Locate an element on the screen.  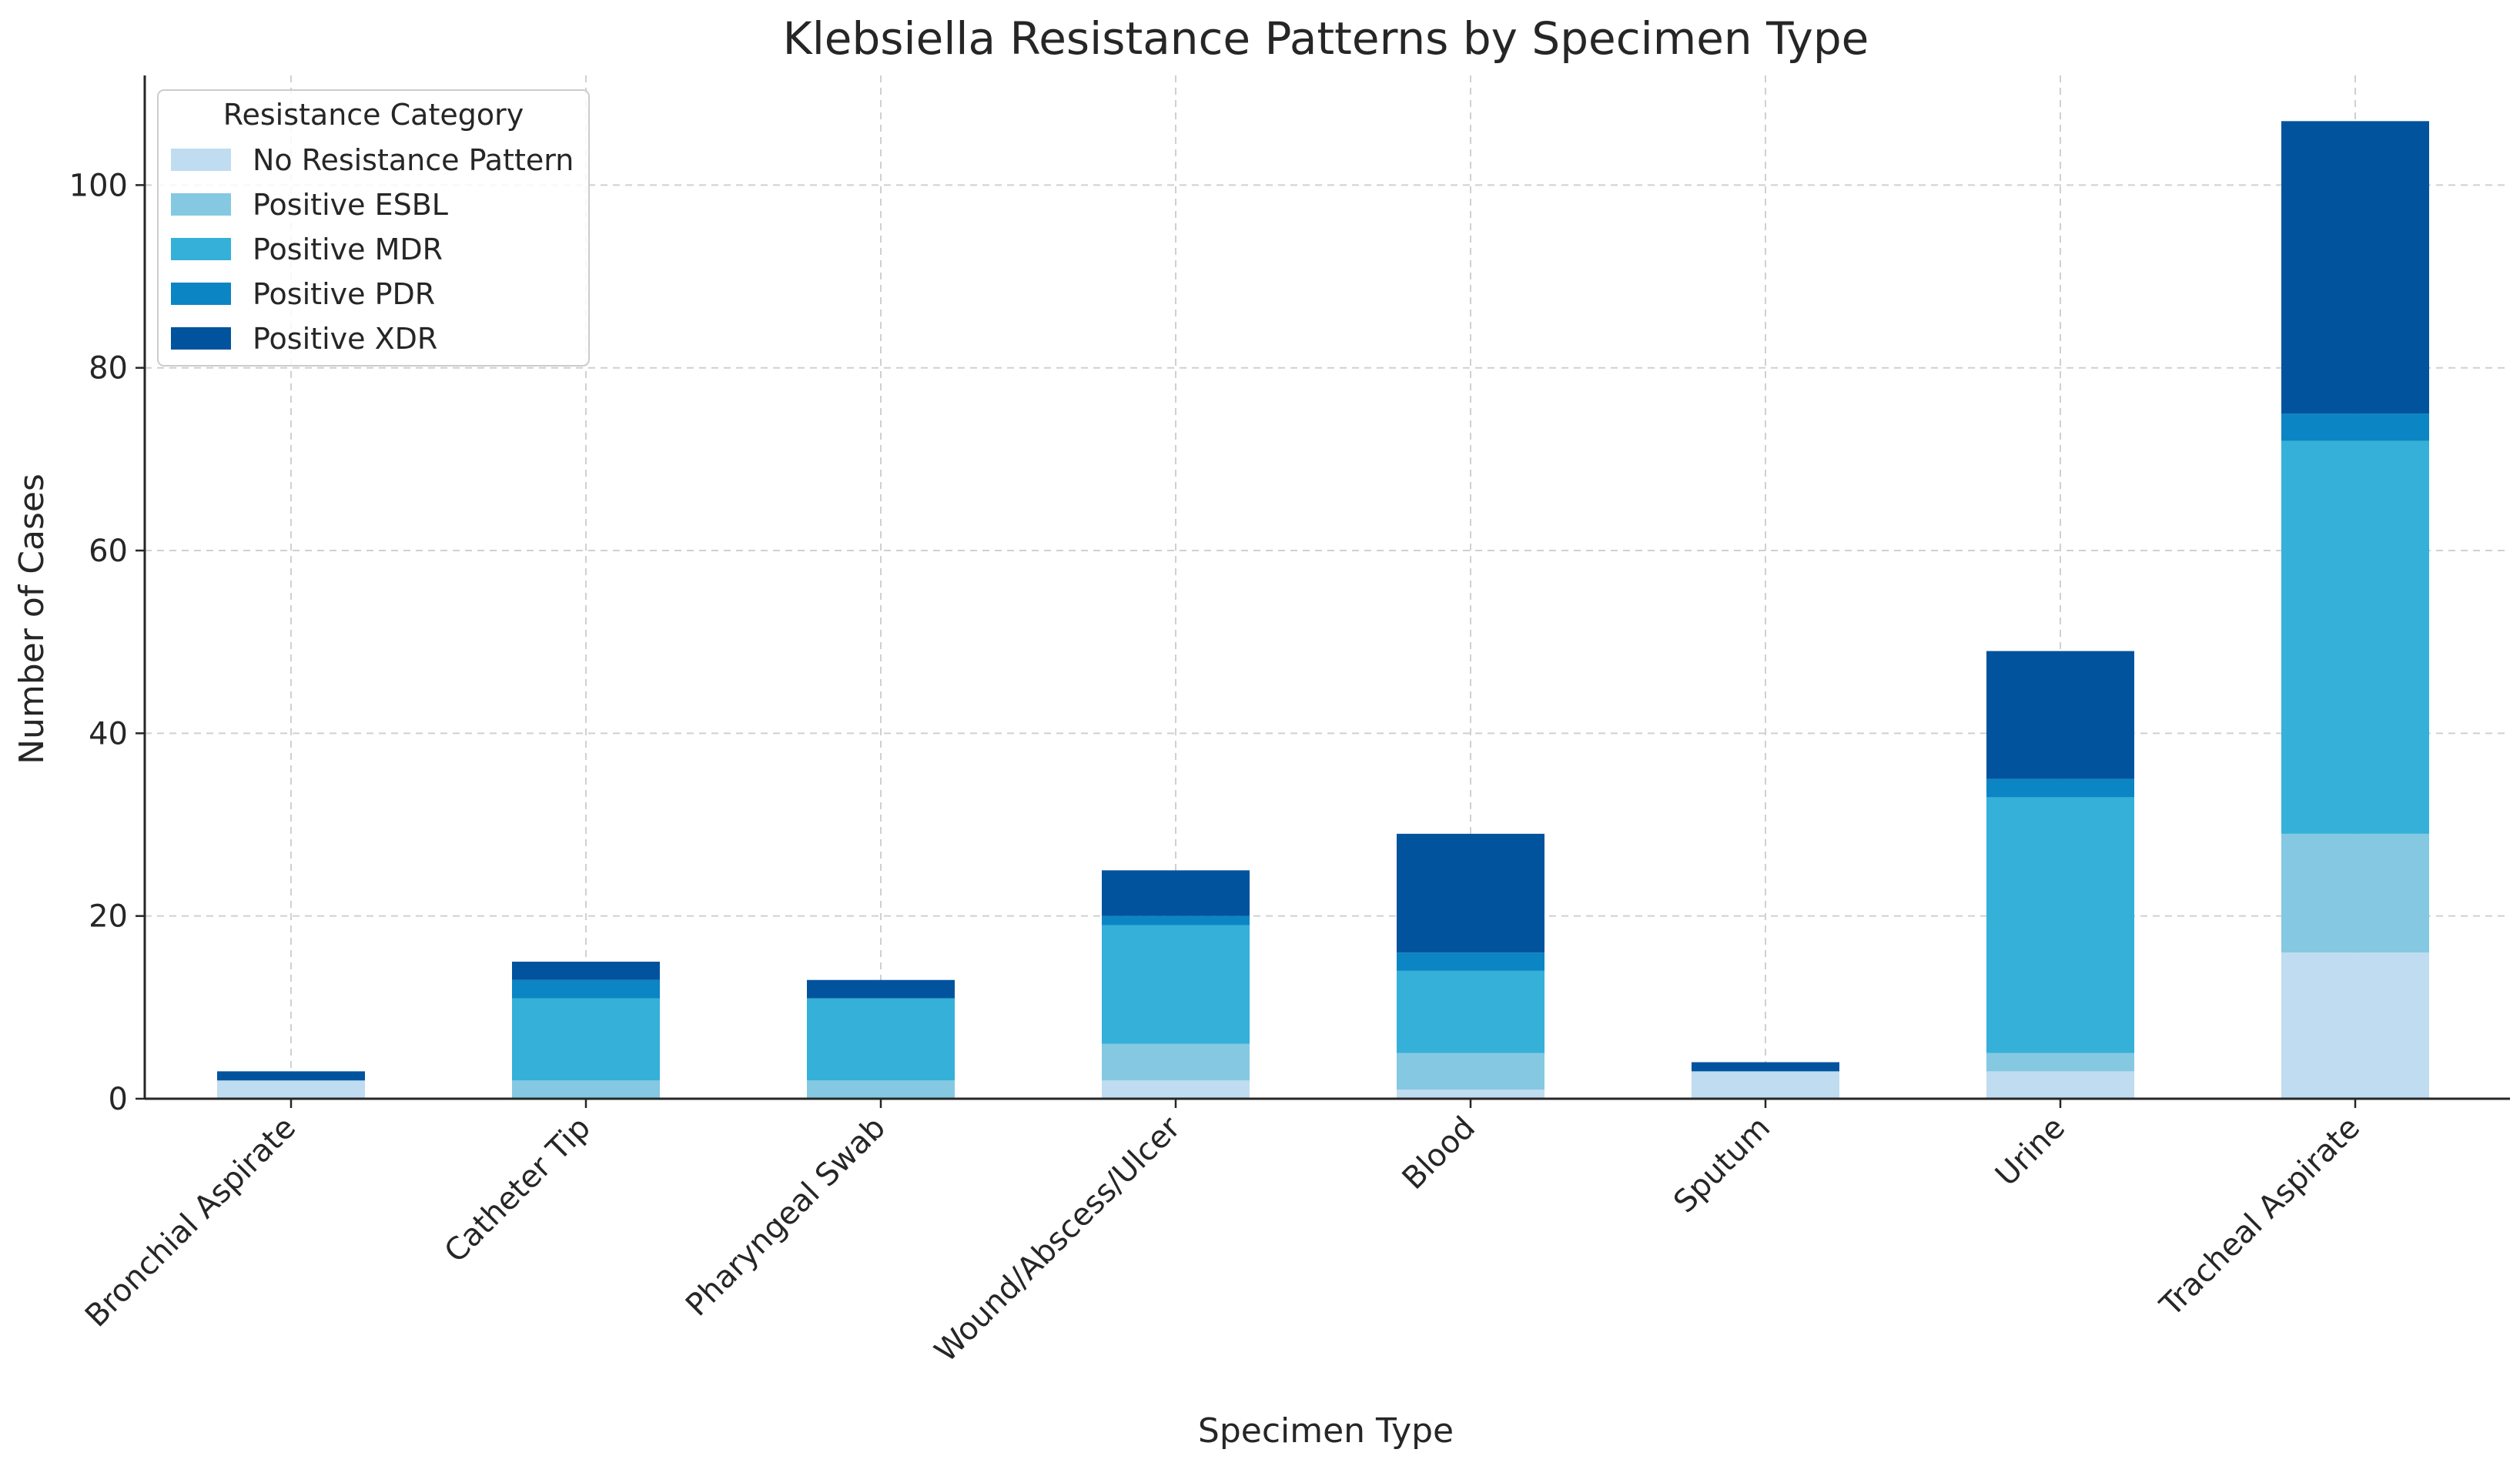
legend-frame is located at coordinates (373, 228).